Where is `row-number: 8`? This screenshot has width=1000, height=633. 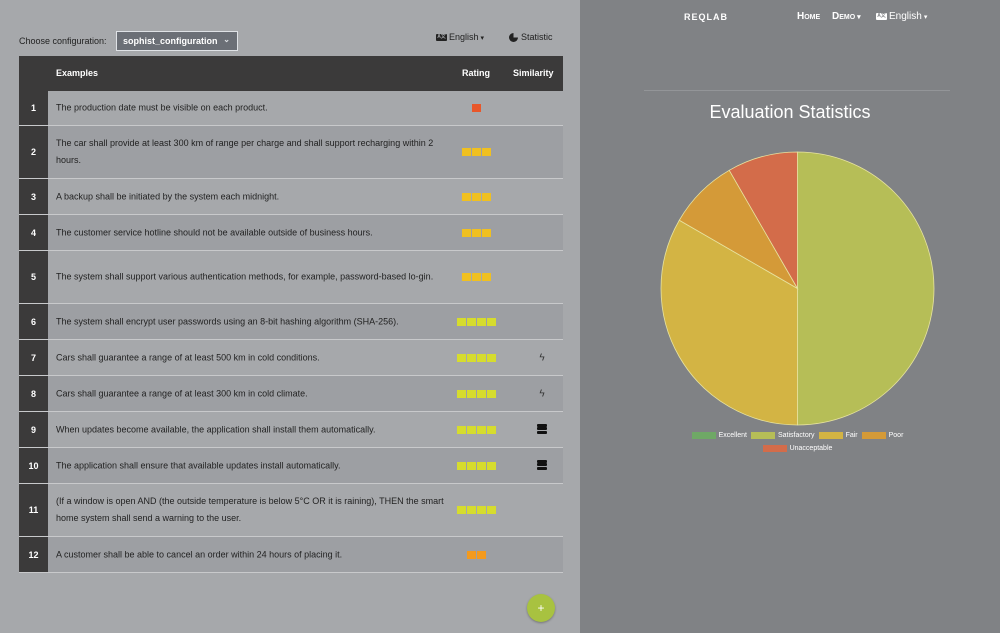
row-number: 8 is located at coordinates (33, 393).